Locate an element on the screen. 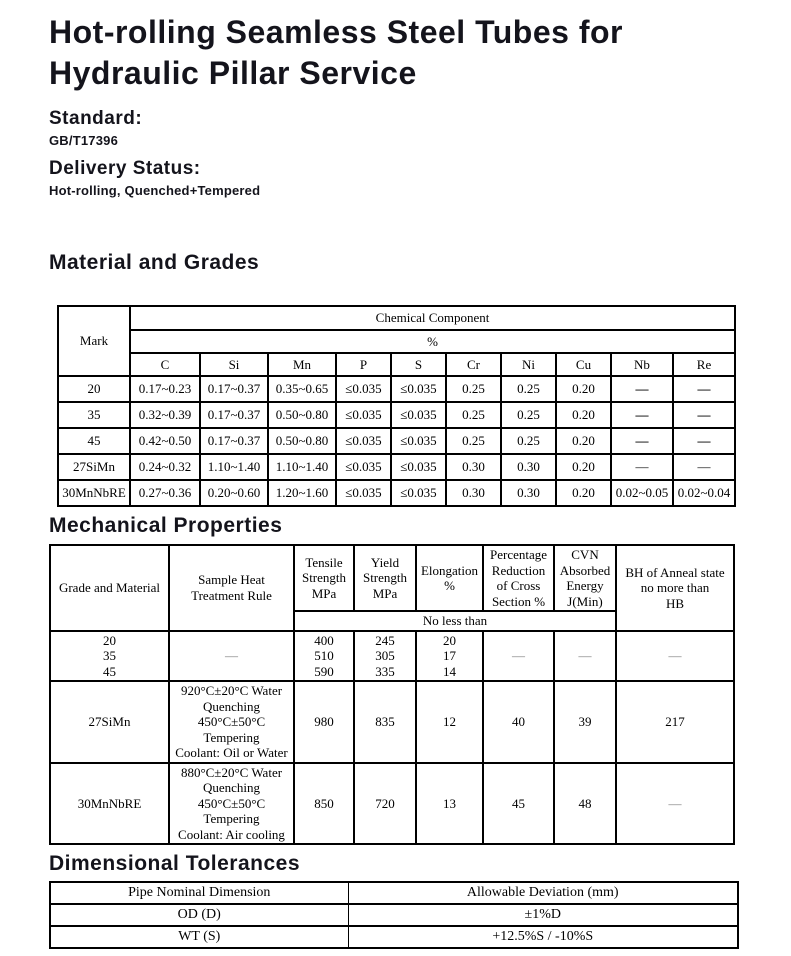 Image resolution: width=791 pixels, height=956 pixels. mech-heat-cell: — is located at coordinates (231, 655).